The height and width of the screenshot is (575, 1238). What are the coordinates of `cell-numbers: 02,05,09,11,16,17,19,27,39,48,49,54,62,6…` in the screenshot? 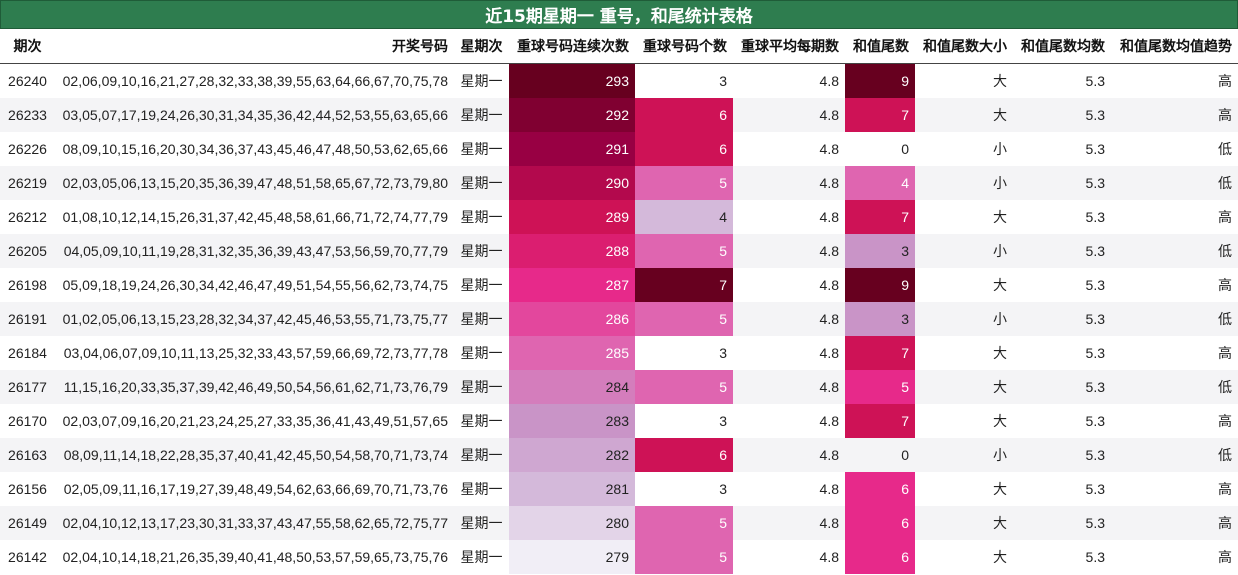 It's located at (254, 489).